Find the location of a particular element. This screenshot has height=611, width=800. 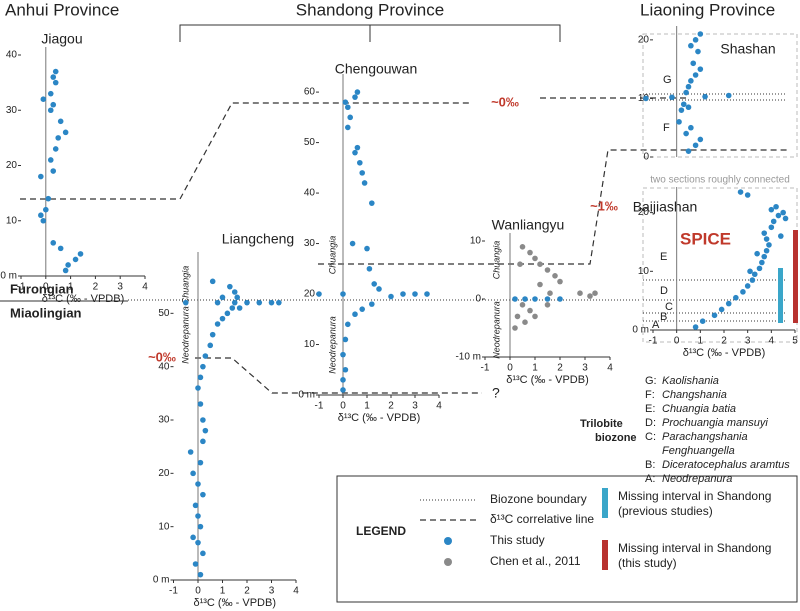

biozone-name: Fenghuangella is located at coordinates (698, 451).